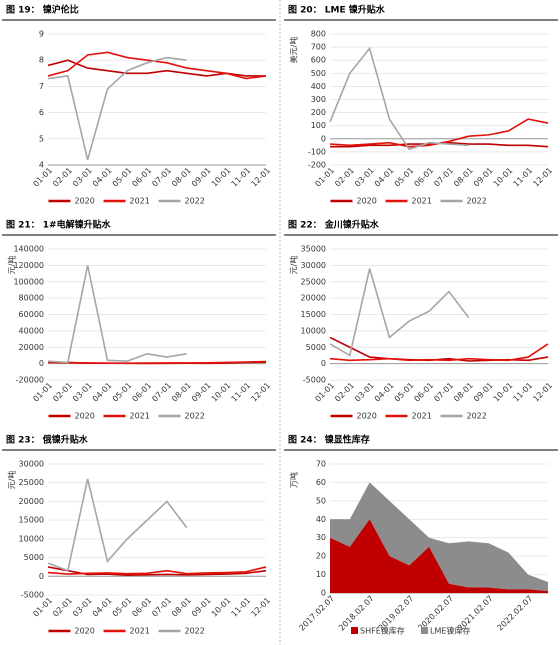  Describe the element at coordinates (318, 47) in the screenshot. I see `y-tick-label: 700` at that location.